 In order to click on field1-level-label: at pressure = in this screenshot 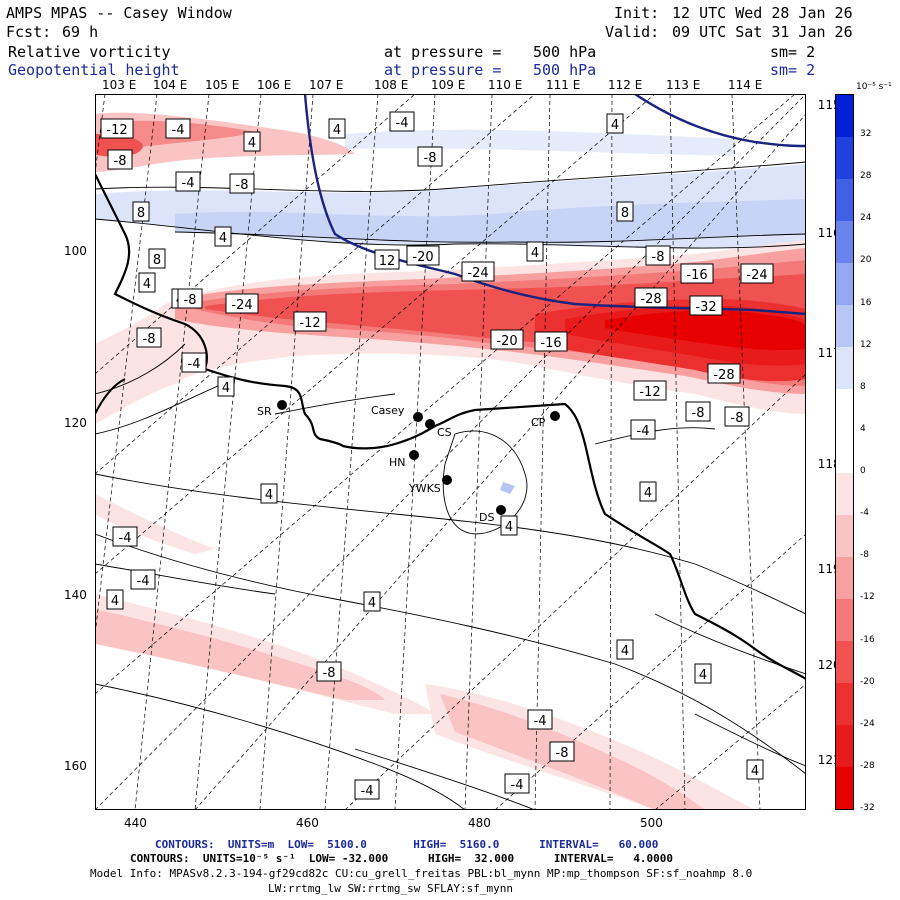, I will do `click(443, 52)`.